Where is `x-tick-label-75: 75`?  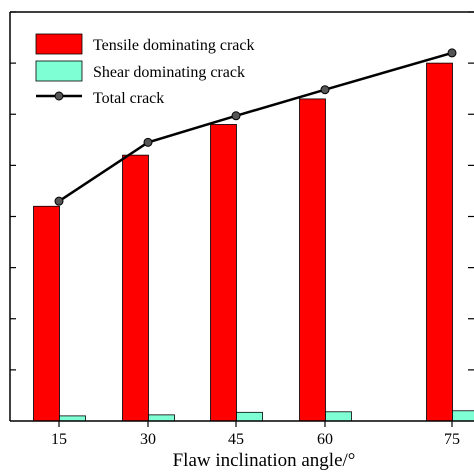 x-tick-label-75: 75 is located at coordinates (452, 439).